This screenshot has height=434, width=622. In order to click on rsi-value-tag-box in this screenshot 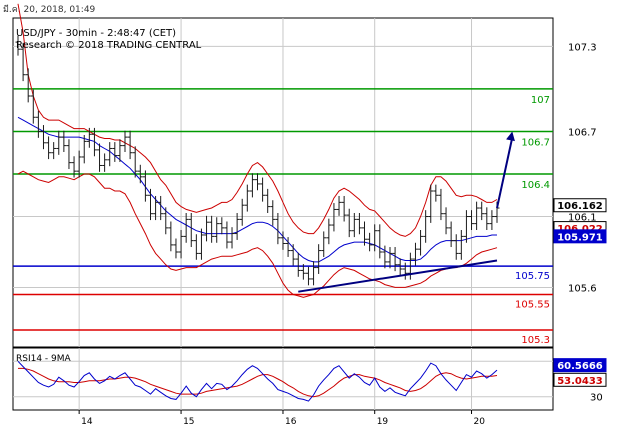, I will do `click(580, 365)`.